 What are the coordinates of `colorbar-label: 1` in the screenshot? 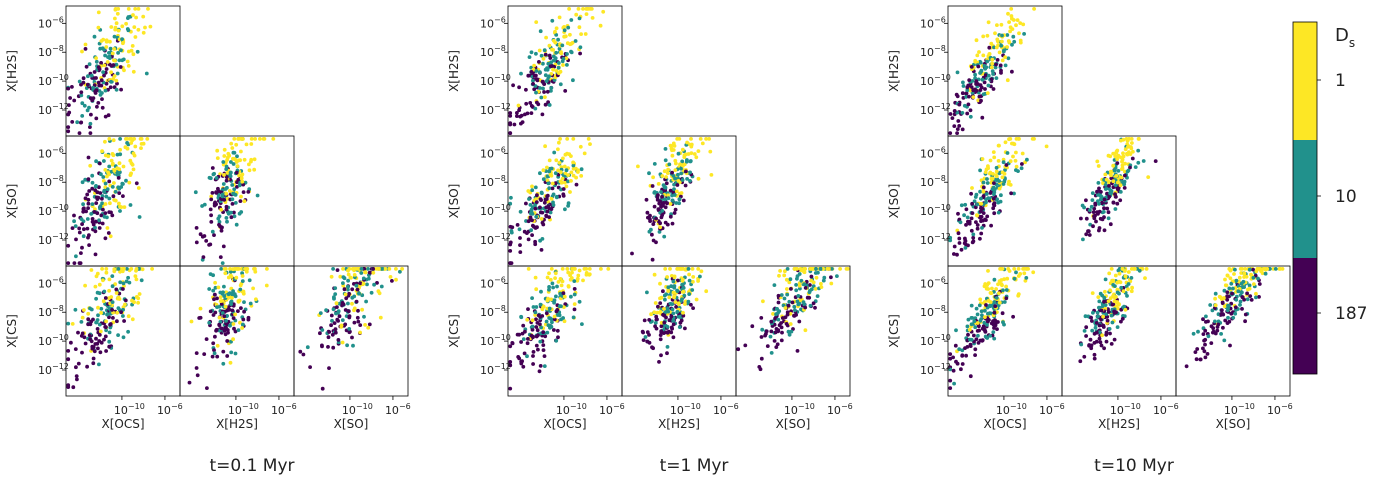 It's located at (1340, 81).